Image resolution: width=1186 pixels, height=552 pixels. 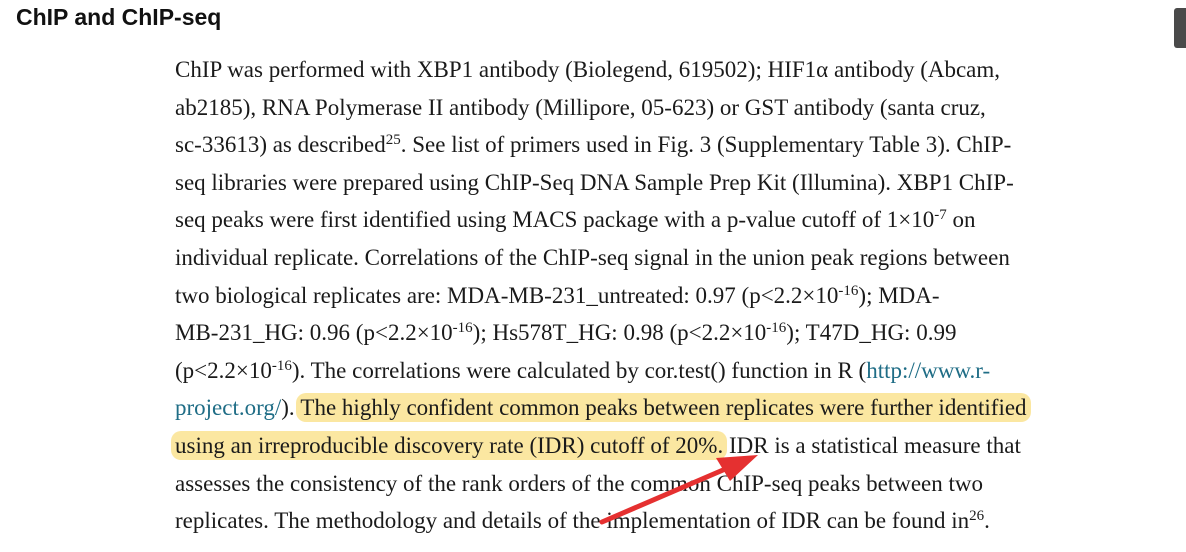 What do you see at coordinates (1180, 28) in the screenshot?
I see `scrollbar-tab` at bounding box center [1180, 28].